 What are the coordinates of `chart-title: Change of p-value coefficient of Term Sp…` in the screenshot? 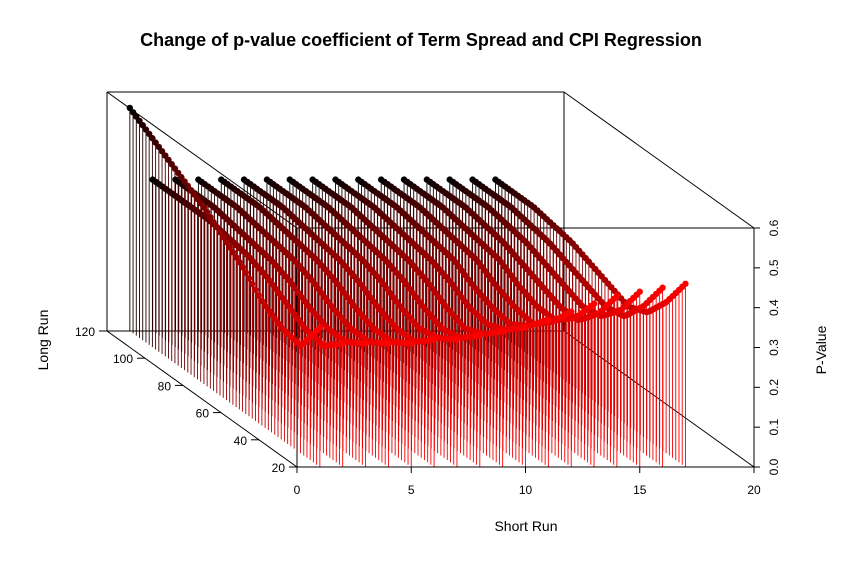 It's located at (421, 40).